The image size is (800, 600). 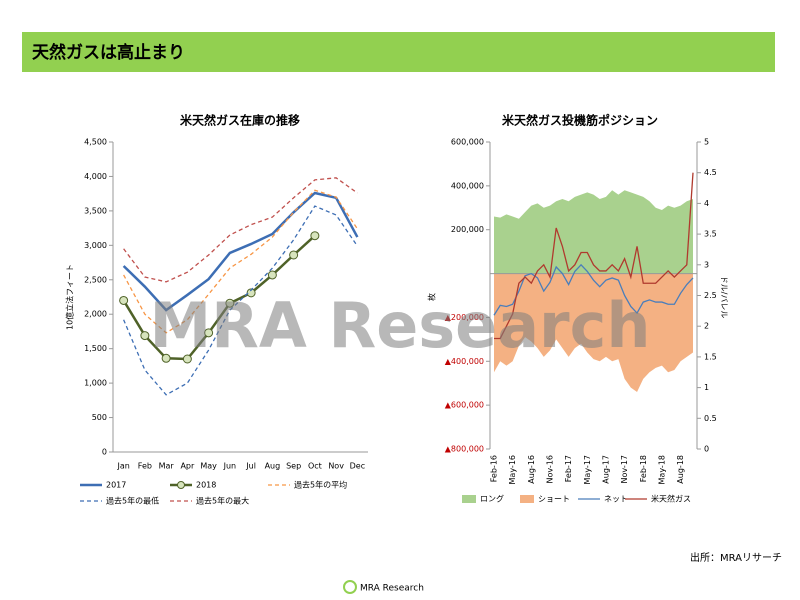 What do you see at coordinates (706, 203) in the screenshot?
I see `y2-tick-label: 4` at bounding box center [706, 203].